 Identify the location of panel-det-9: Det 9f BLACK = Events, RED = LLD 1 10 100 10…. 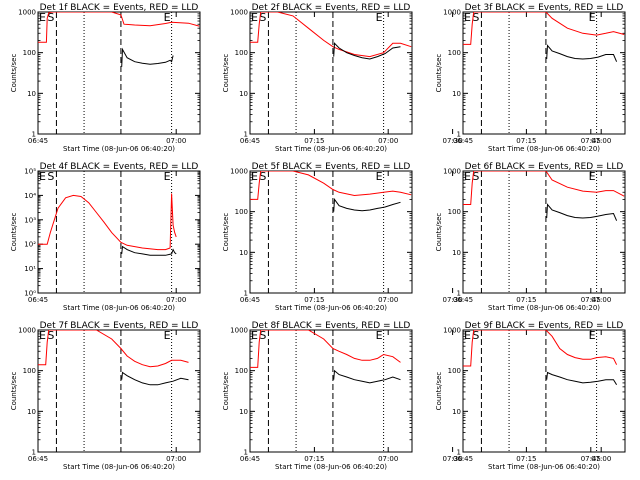
(530, 396).